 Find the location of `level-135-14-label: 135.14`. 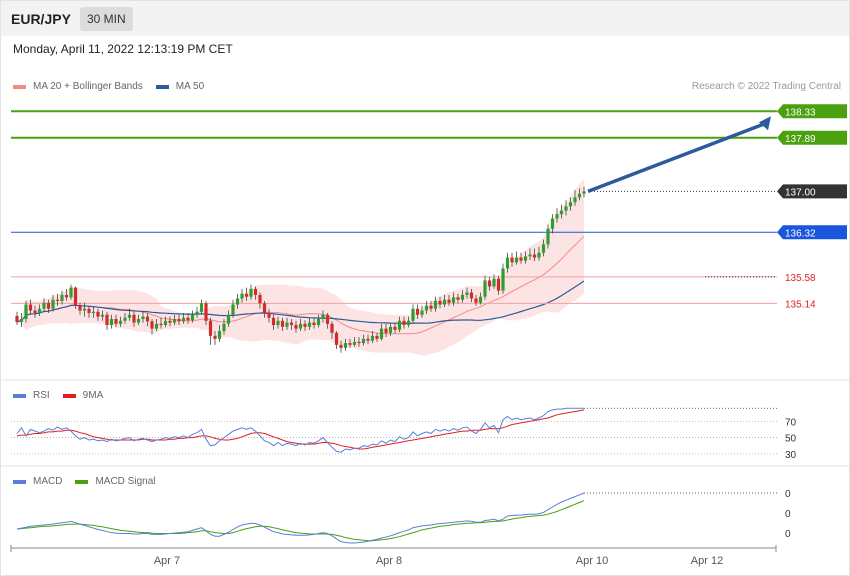

level-135-14-label: 135.14 is located at coordinates (800, 304).